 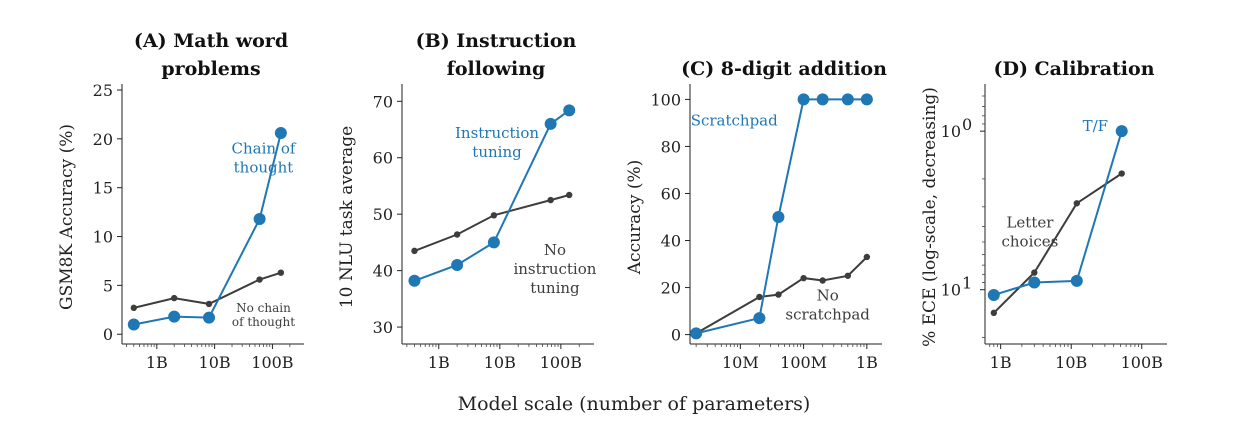 I want to click on panel-c-y-tick-label: 0, so click(x=676, y=335).